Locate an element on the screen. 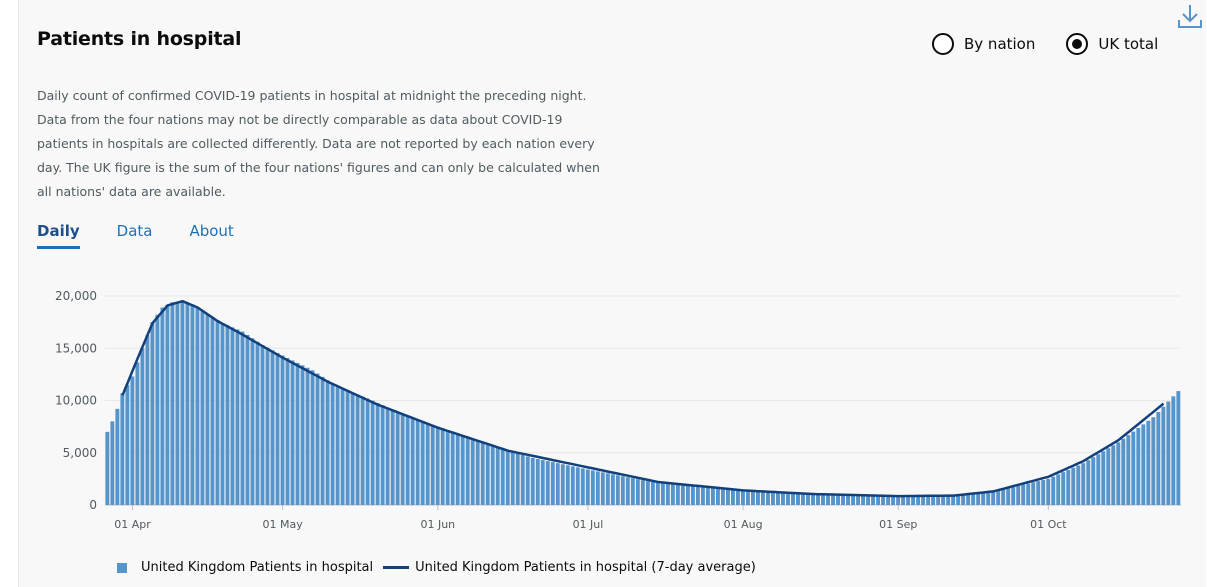  radio-uk-total: UK total is located at coordinates (1112, 44).